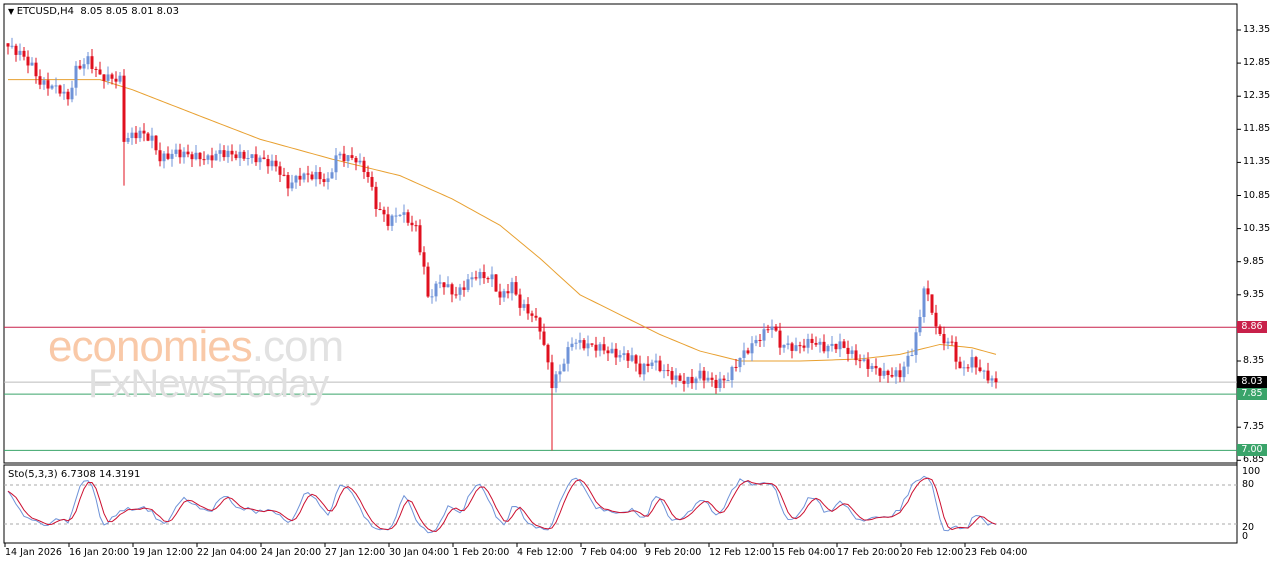 The image size is (1280, 567). Describe the element at coordinates (1257, 162) in the screenshot. I see `y-tick-label: 11.35` at that location.